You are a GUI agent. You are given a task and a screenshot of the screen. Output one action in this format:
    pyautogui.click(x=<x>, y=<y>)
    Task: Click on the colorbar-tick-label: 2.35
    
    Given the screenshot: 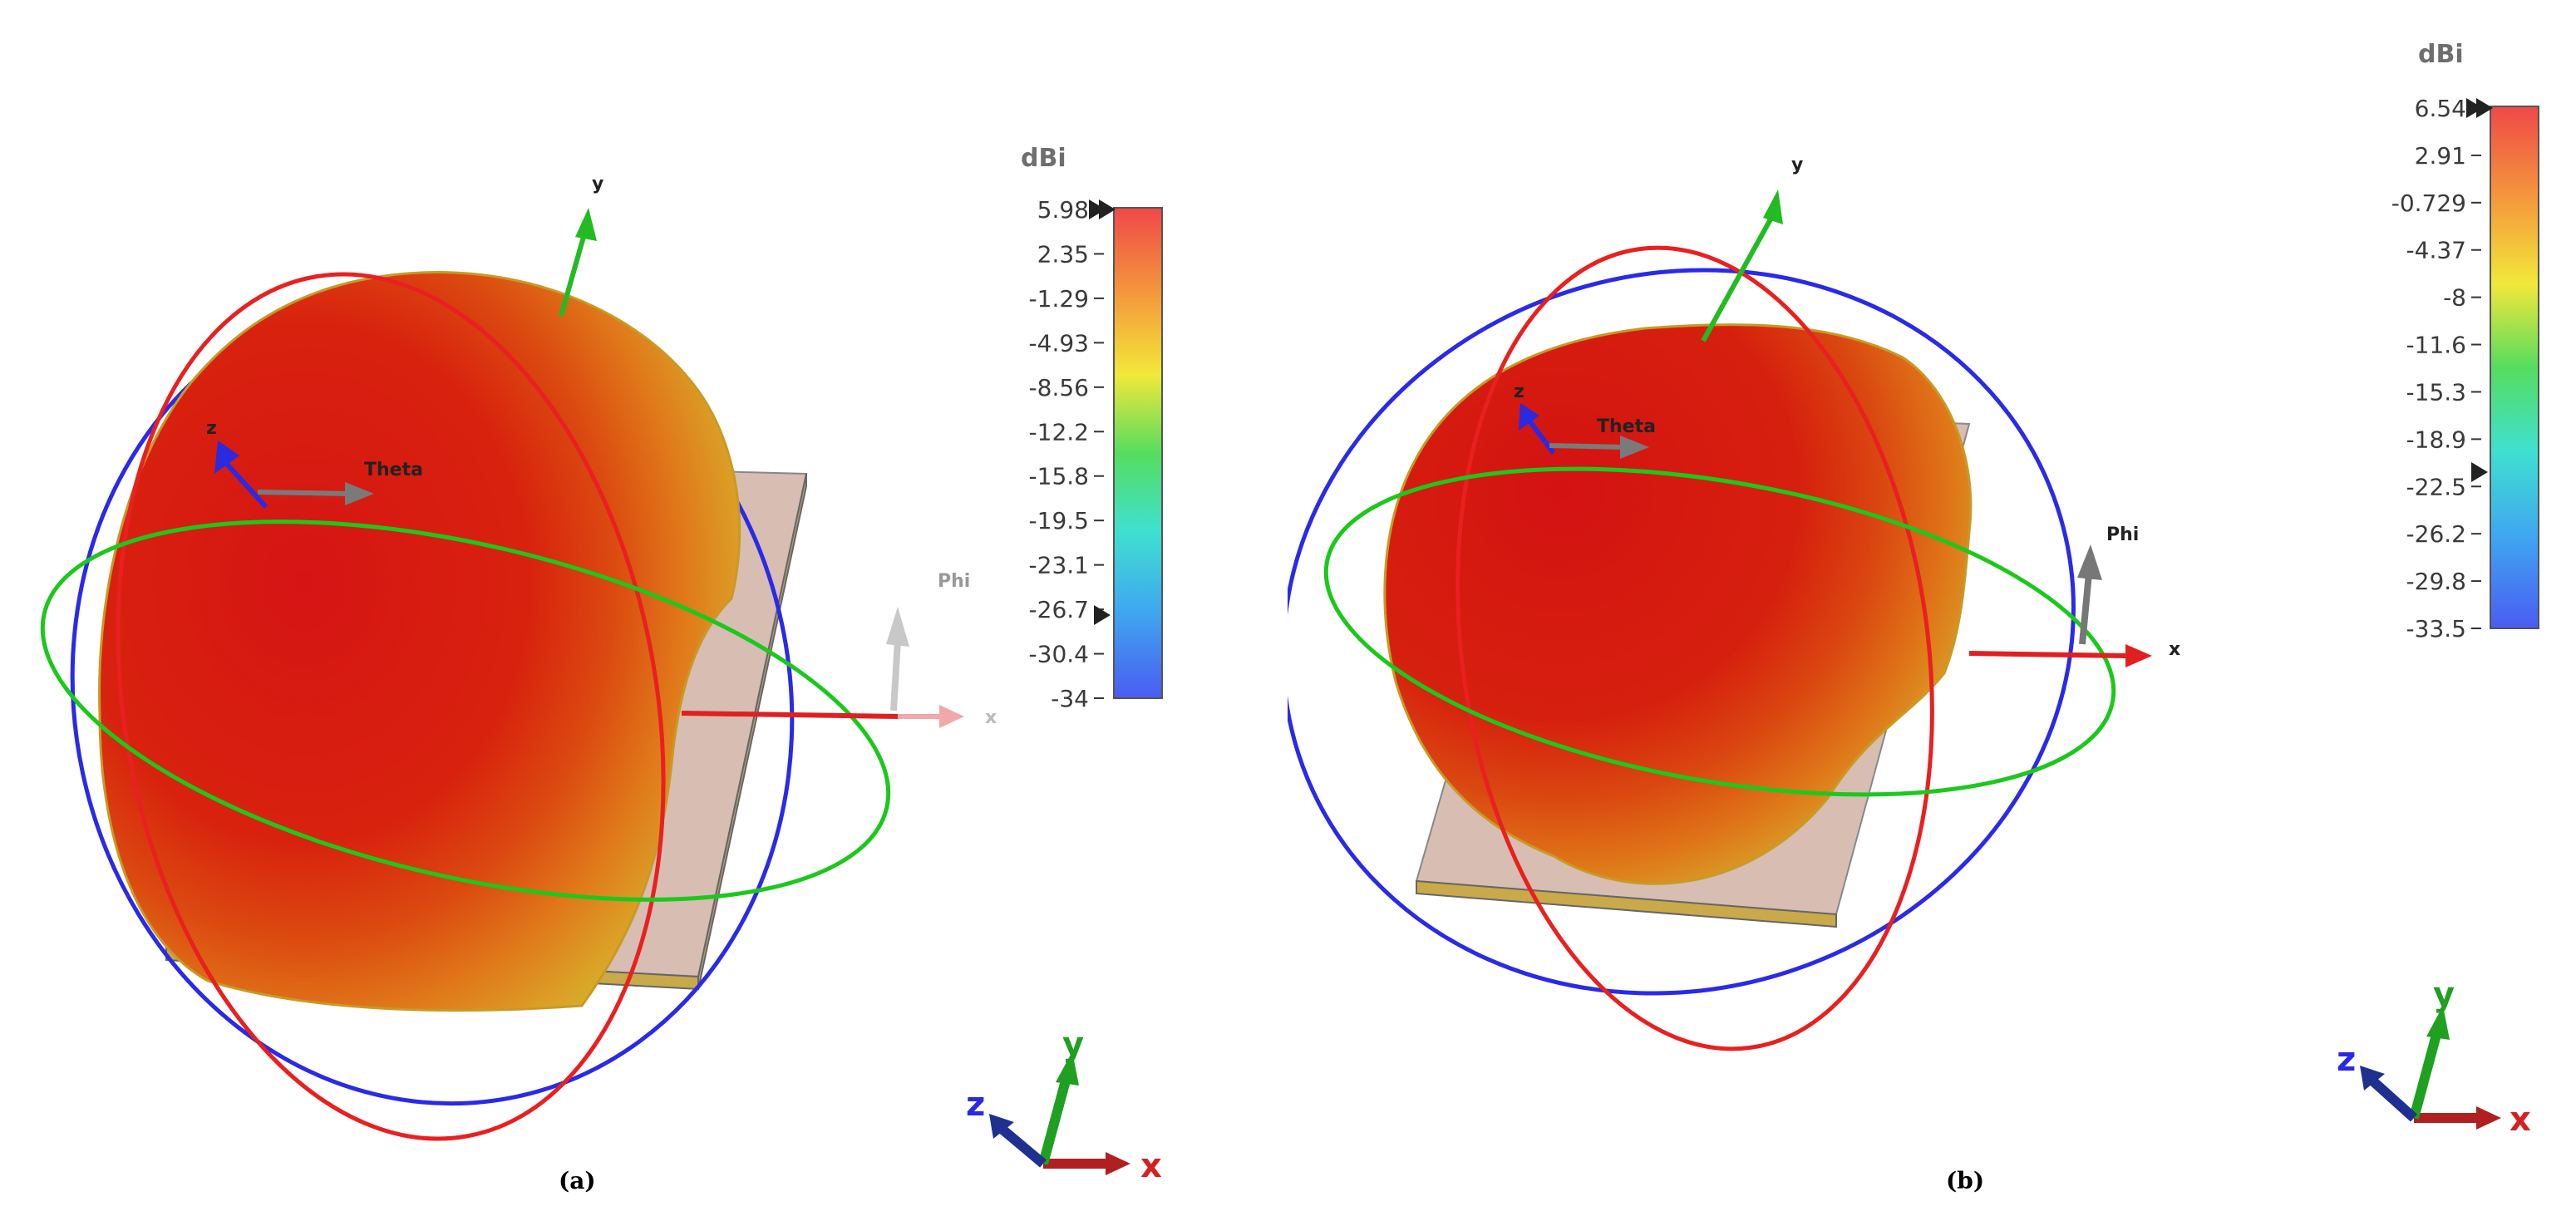 What is the action you would take?
    pyautogui.click(x=1063, y=254)
    